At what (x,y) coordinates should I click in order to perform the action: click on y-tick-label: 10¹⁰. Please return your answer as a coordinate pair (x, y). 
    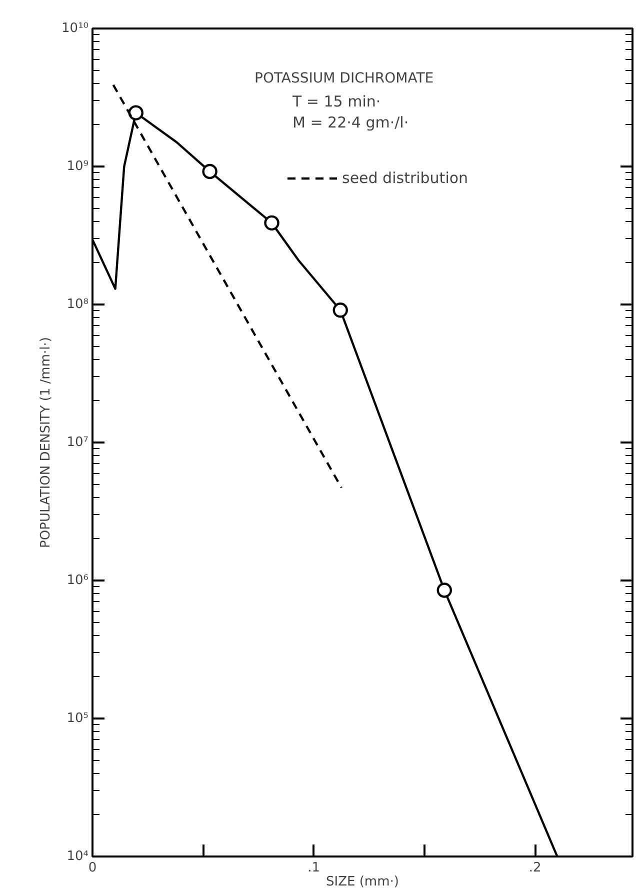
    Looking at the image, I should click on (75, 28).